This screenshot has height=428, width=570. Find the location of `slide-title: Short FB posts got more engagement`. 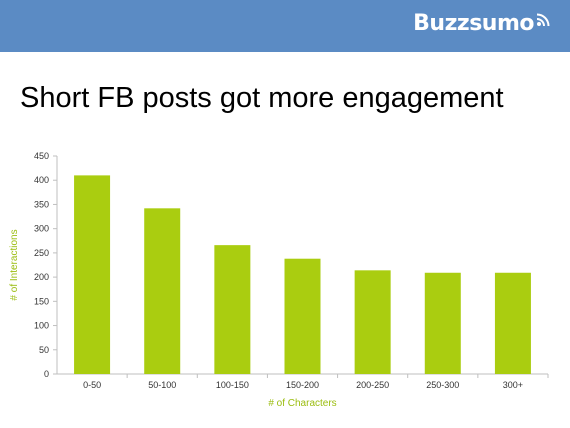

slide-title: Short FB posts got more engagement is located at coordinates (262, 98).